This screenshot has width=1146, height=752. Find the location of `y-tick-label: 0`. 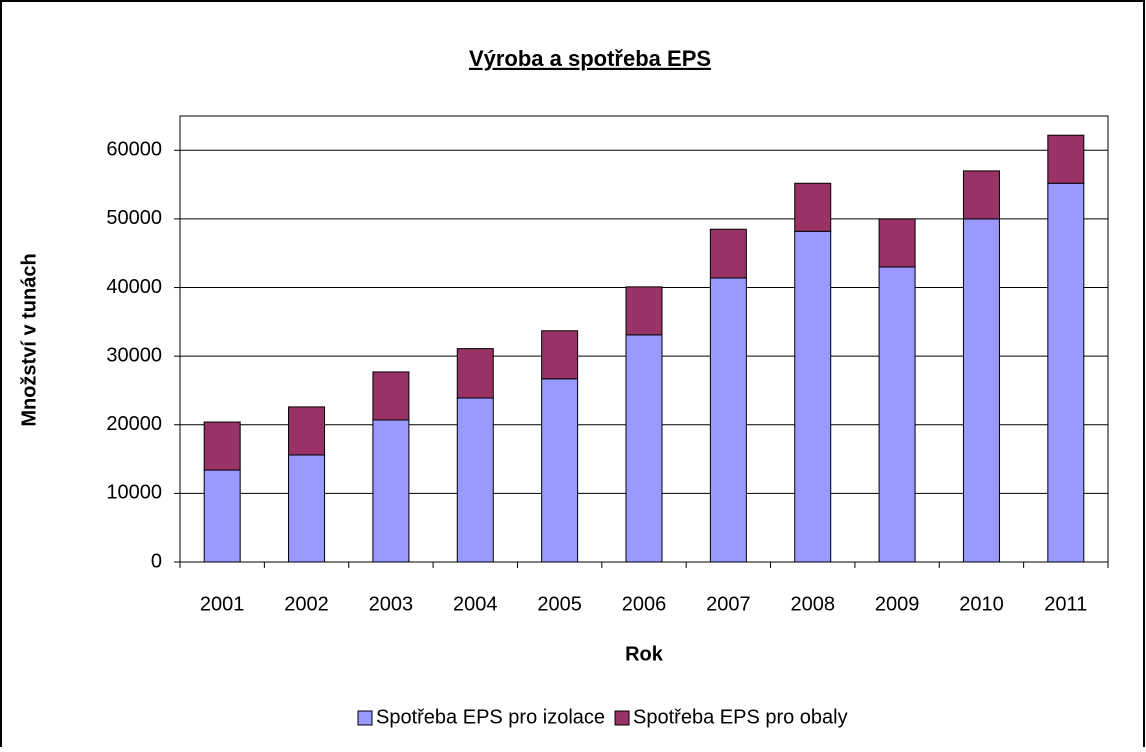

y-tick-label: 0 is located at coordinates (156, 561).